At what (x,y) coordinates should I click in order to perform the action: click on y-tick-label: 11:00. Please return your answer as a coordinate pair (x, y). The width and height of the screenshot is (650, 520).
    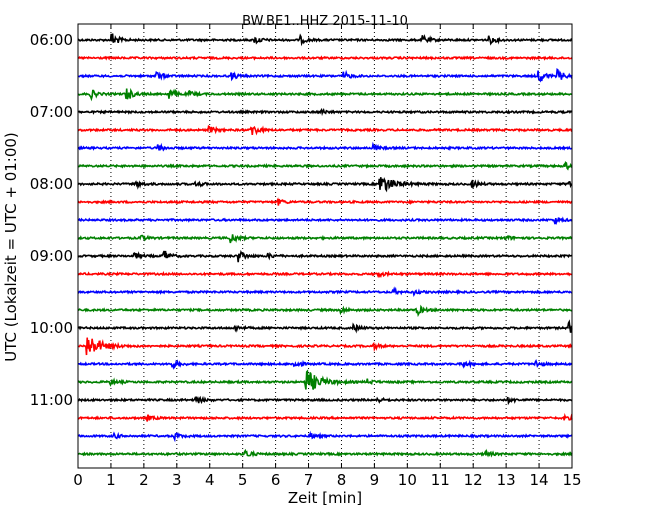
    Looking at the image, I should click on (51, 400).